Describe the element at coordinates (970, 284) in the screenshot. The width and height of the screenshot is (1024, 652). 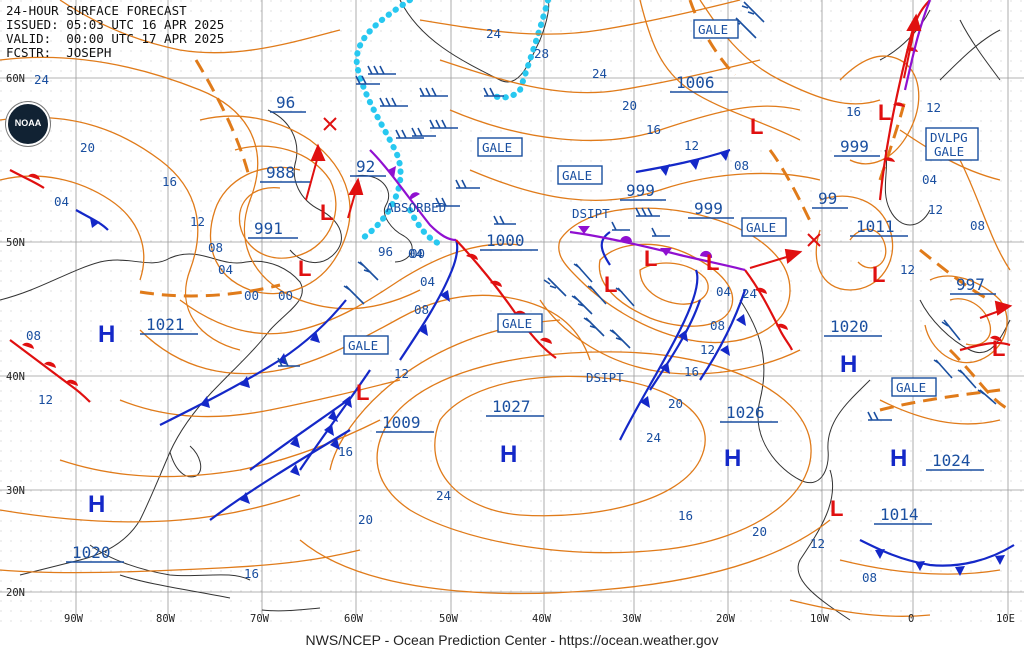
I see `pressure-label: 997` at that location.